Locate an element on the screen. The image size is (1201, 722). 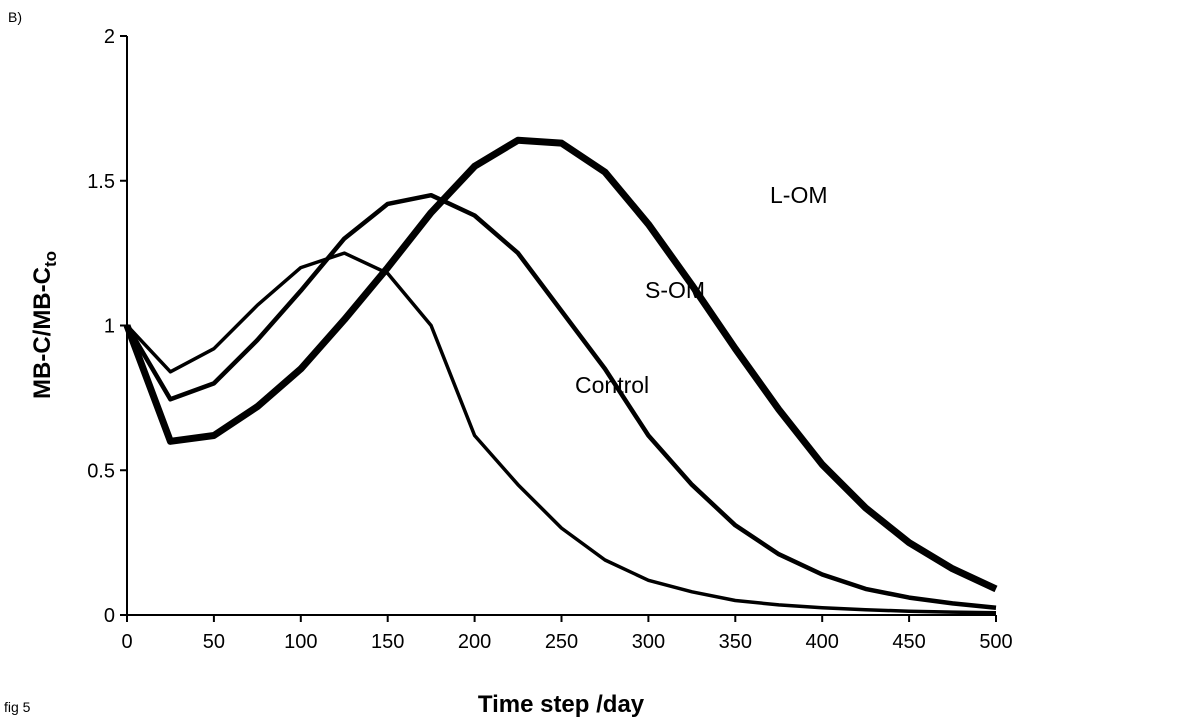
x-tick-label: 0 is located at coordinates (126, 642).